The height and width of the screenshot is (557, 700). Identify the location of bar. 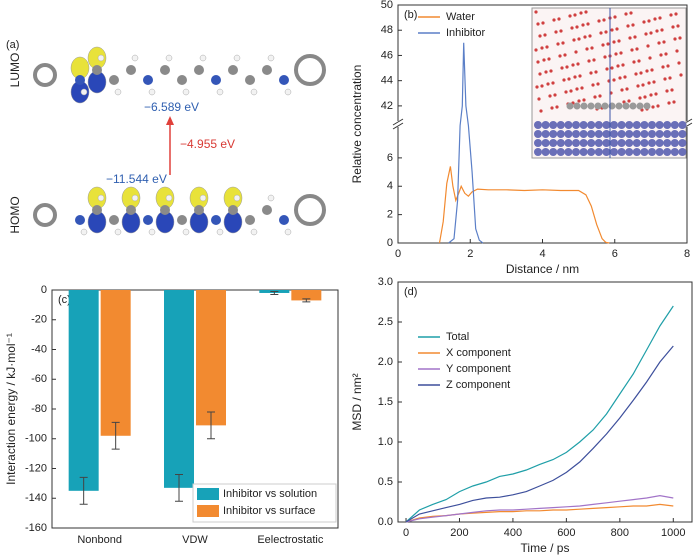
(83, 390).